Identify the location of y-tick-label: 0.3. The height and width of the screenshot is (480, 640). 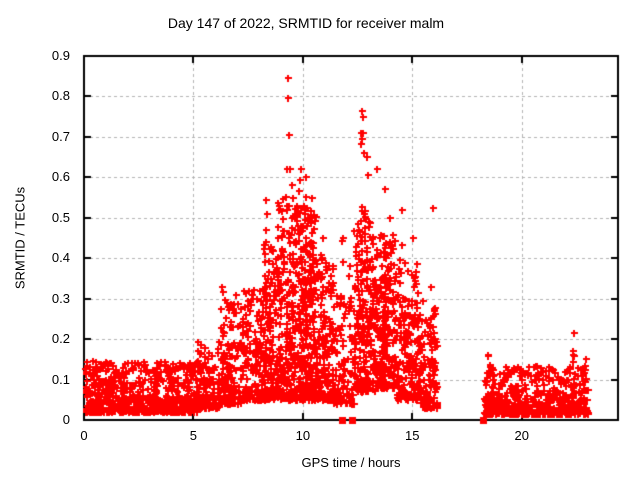
(60, 298).